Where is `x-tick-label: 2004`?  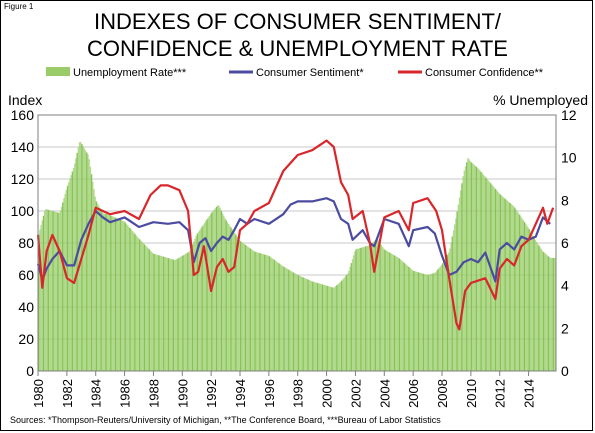 x-tick-label: 2004 is located at coordinates (384, 393).